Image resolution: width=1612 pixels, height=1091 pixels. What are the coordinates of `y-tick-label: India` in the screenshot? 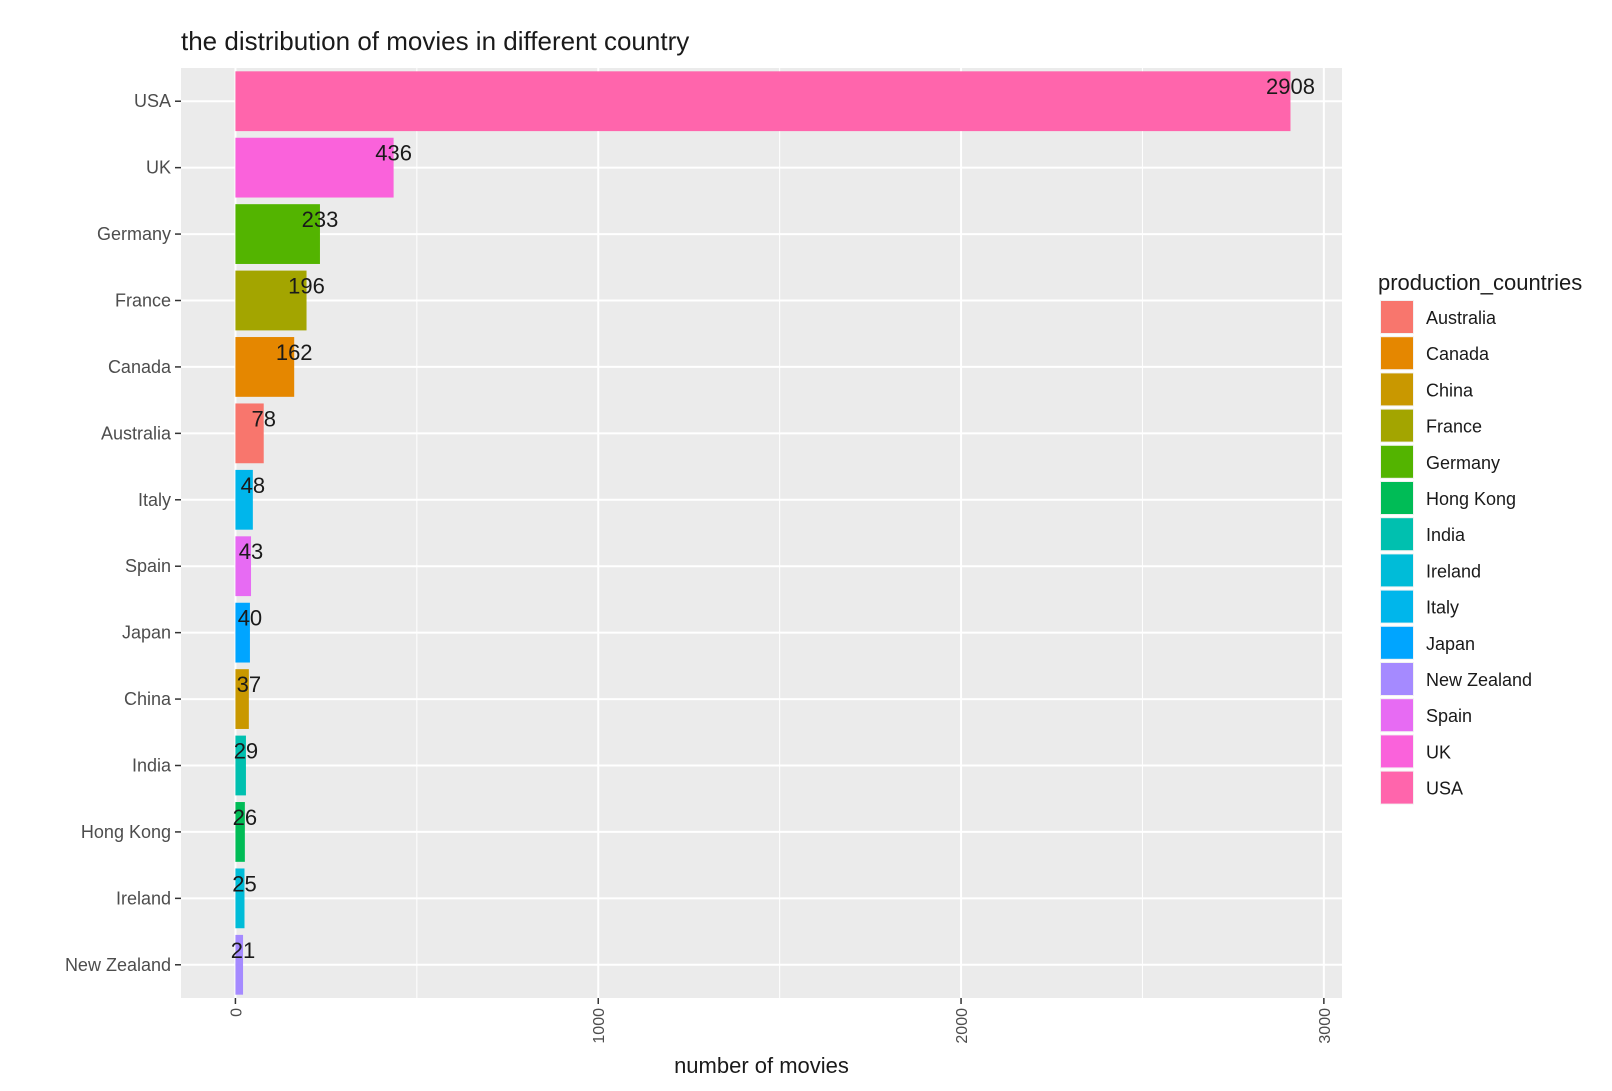 It's located at (152, 766).